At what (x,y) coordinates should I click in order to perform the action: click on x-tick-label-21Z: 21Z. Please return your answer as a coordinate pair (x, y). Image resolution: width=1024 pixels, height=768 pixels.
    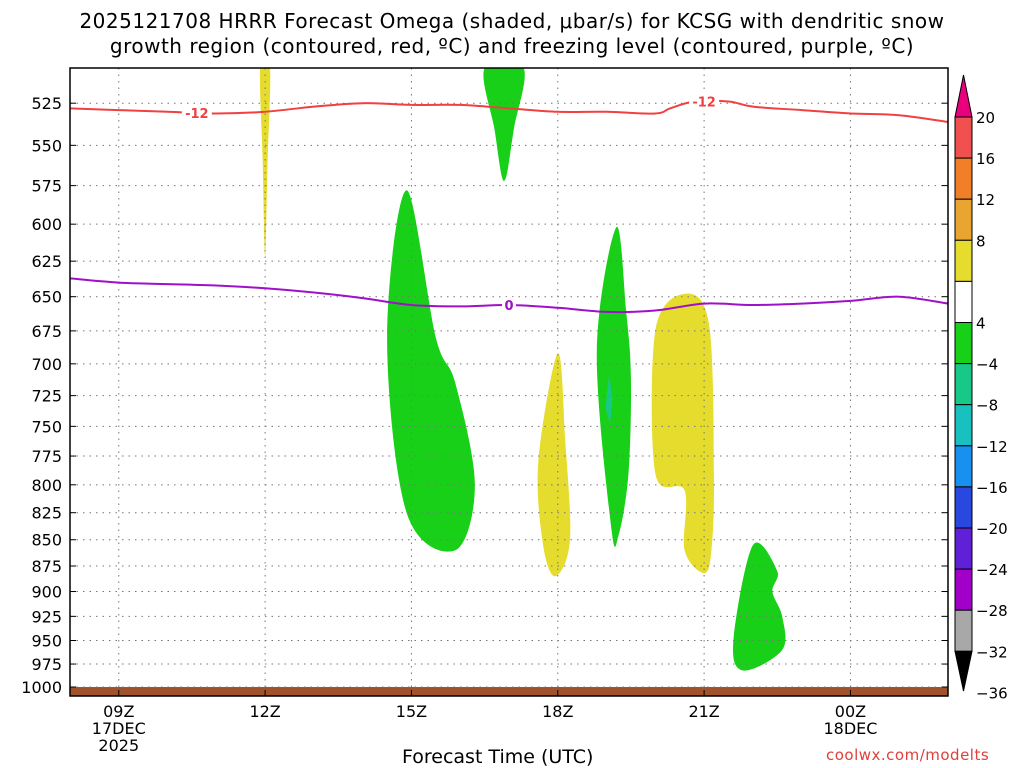
    Looking at the image, I should click on (703, 711).